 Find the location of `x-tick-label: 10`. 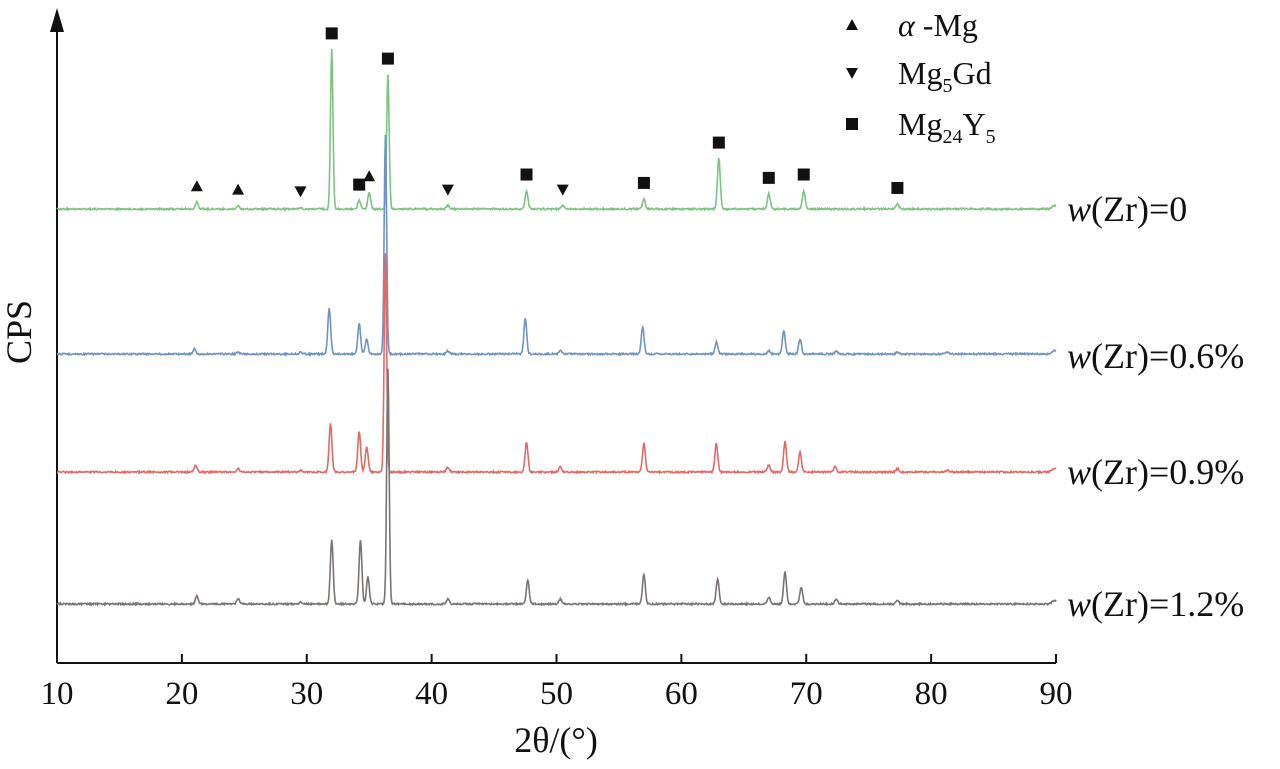

x-tick-label: 10 is located at coordinates (57, 694).